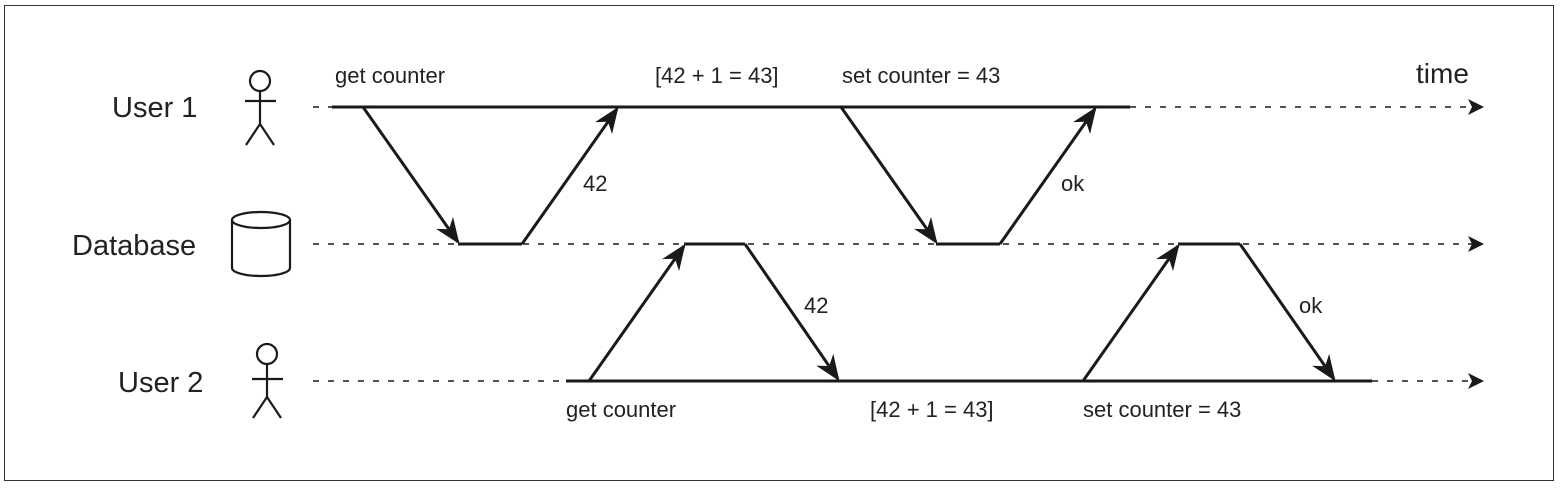 The width and height of the screenshot is (1564, 488). Describe the element at coordinates (1442, 73) in the screenshot. I see `time-axis-label: time` at that location.